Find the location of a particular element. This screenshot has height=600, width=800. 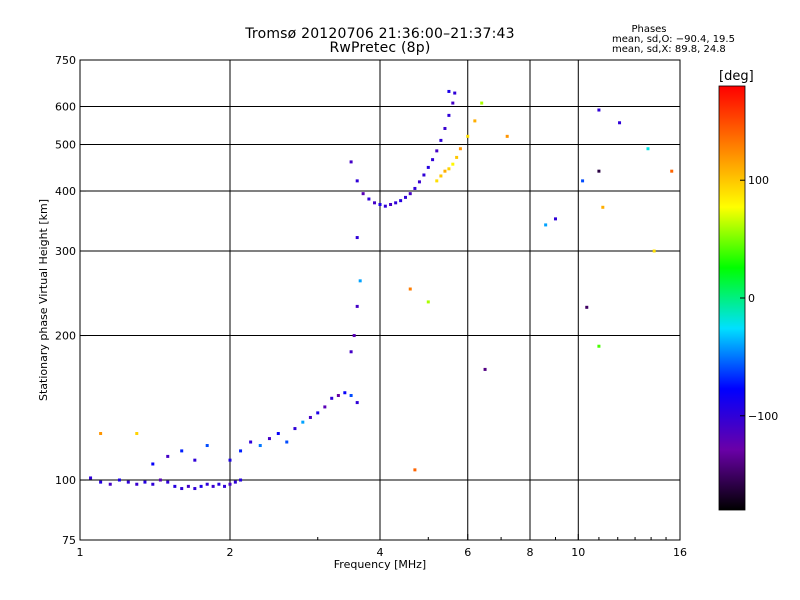

colorbar-tick-label: −100 is located at coordinates (763, 416).